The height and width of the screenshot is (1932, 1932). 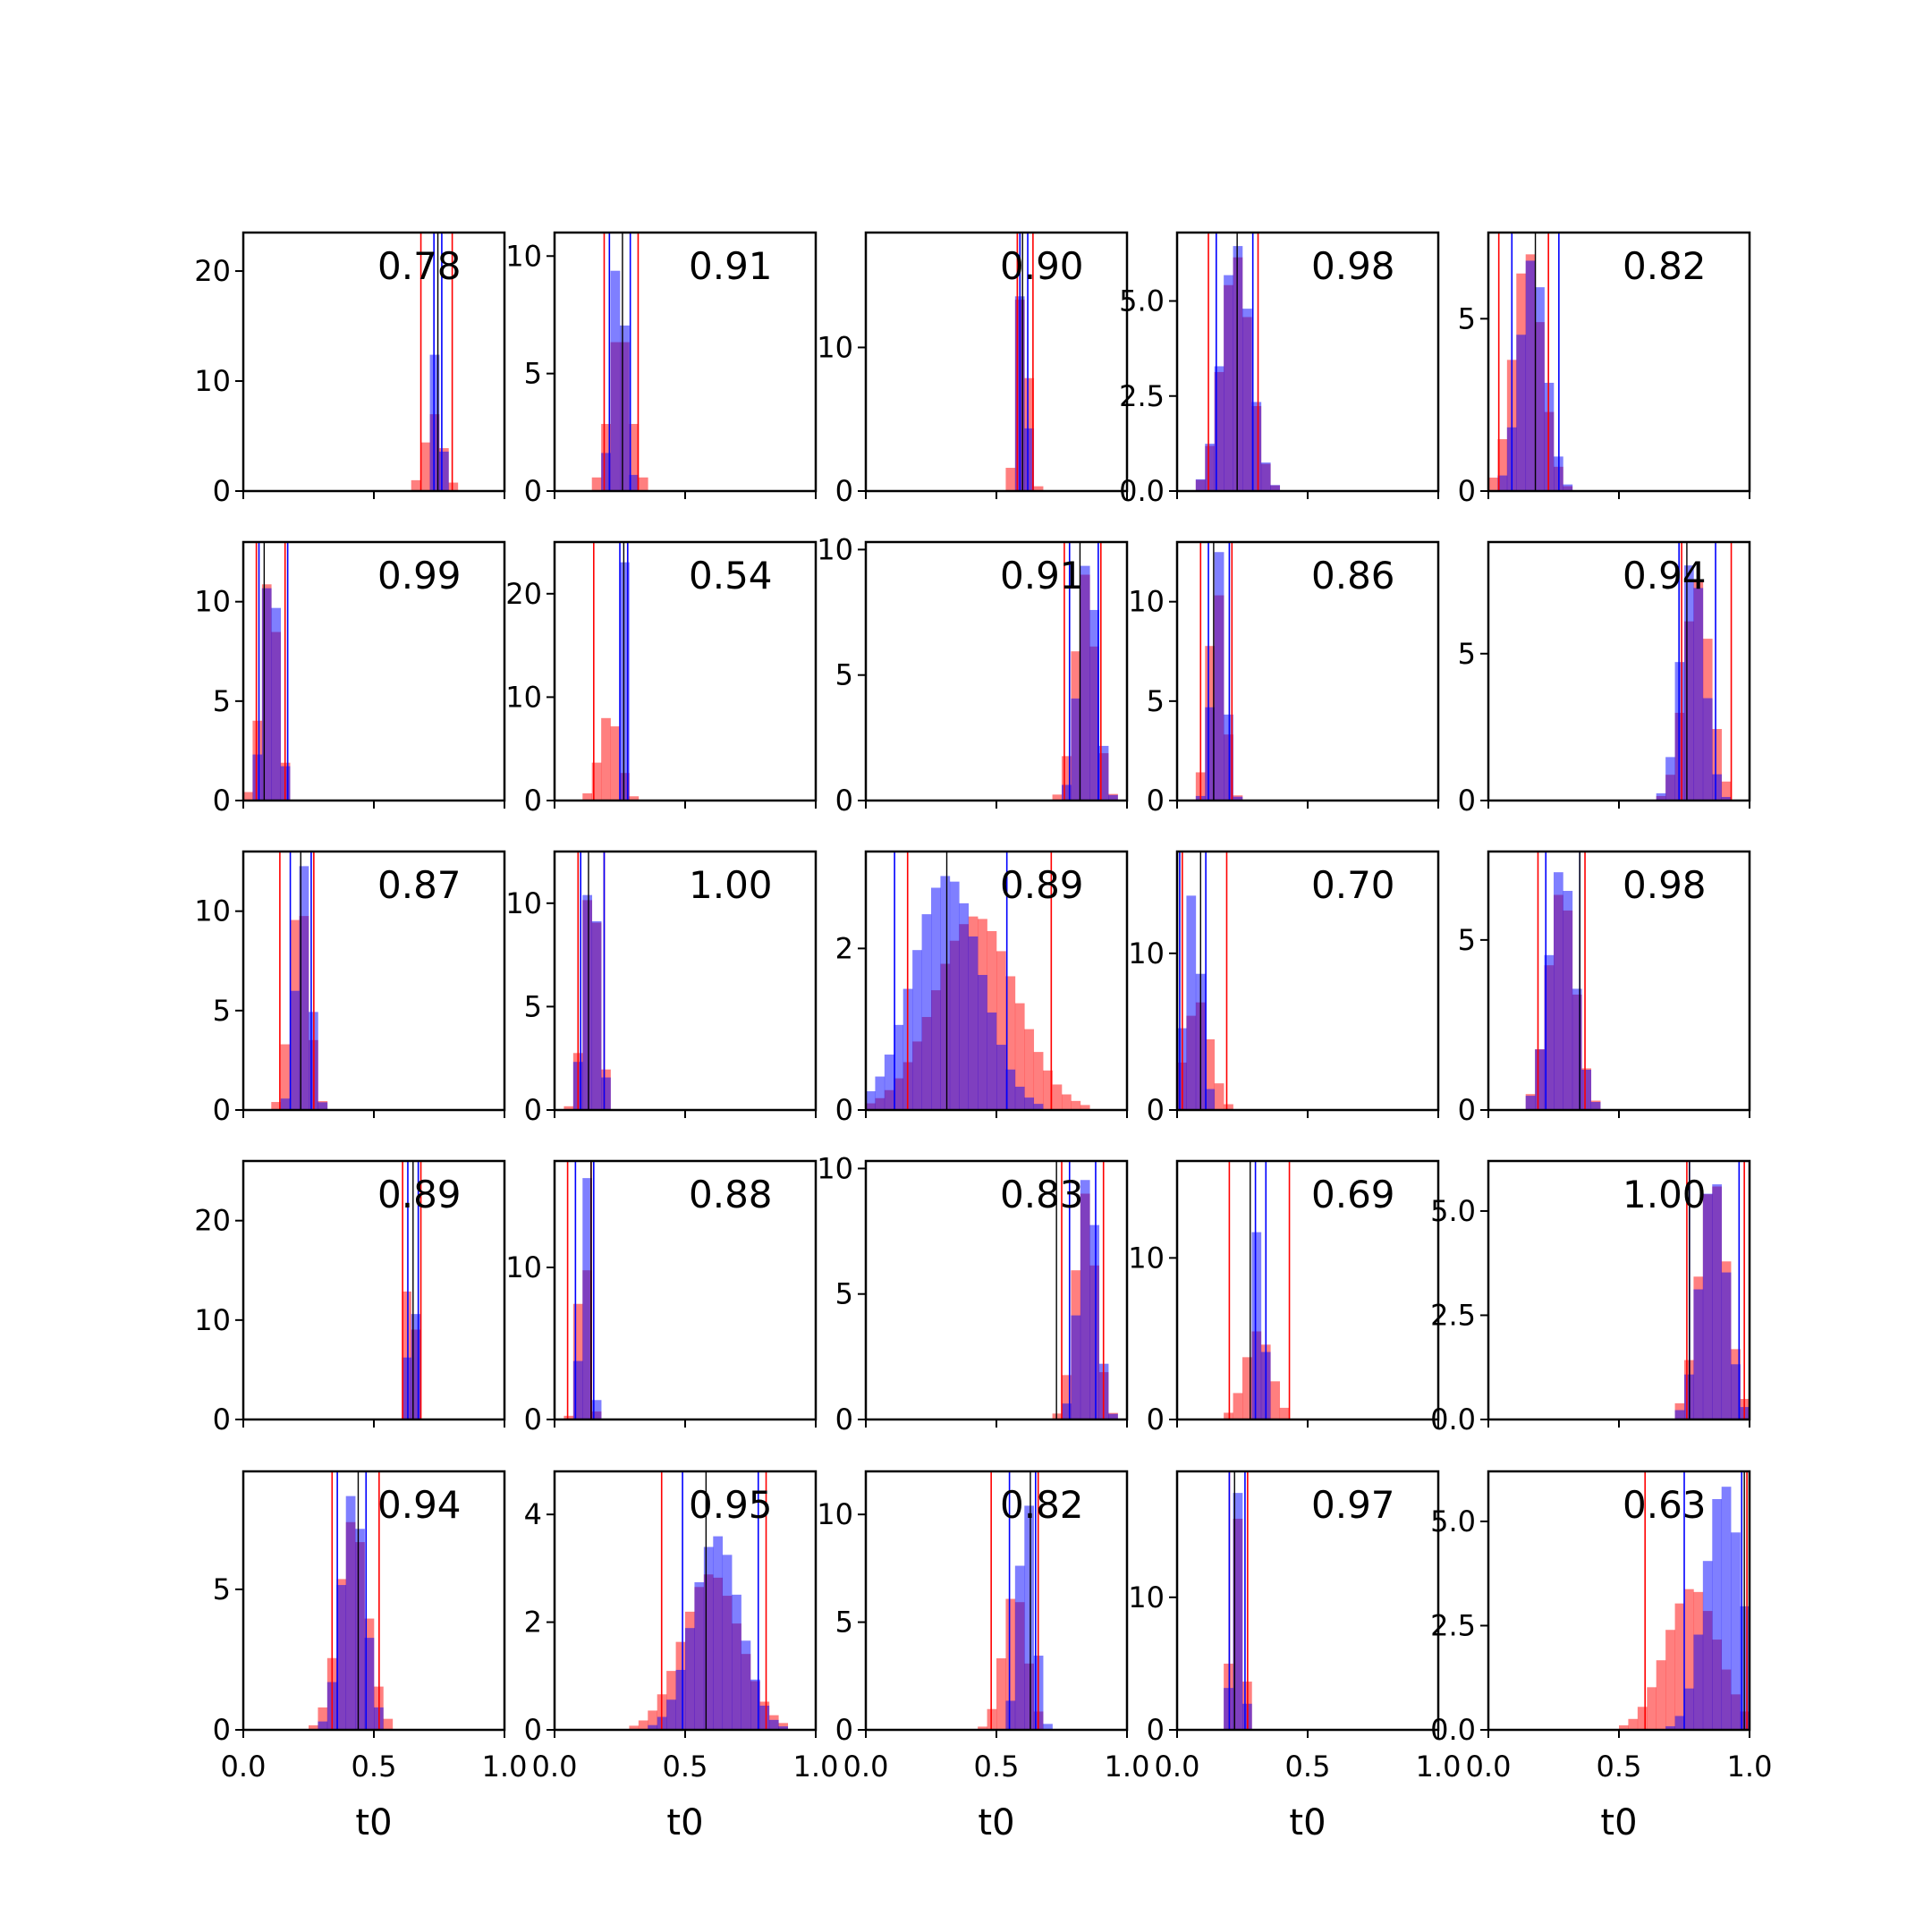 I want to click on x-tick-label: 0.5, so click(x=374, y=1767).